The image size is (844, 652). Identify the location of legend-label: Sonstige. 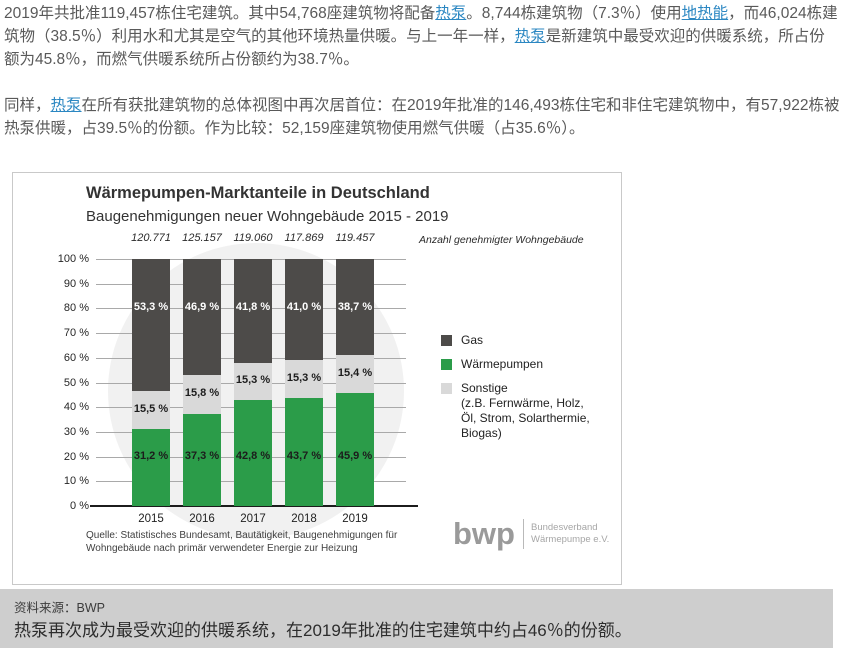
(484, 388).